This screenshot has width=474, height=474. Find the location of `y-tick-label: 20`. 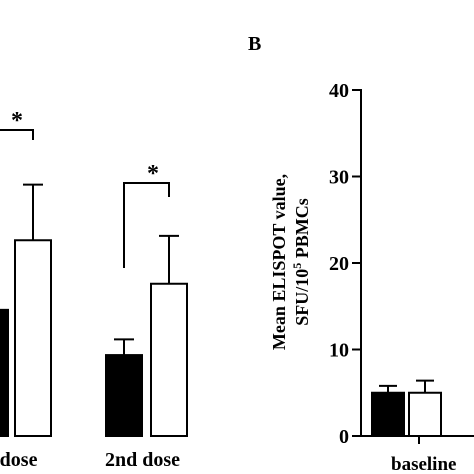

y-tick-label: 20 is located at coordinates (339, 264).